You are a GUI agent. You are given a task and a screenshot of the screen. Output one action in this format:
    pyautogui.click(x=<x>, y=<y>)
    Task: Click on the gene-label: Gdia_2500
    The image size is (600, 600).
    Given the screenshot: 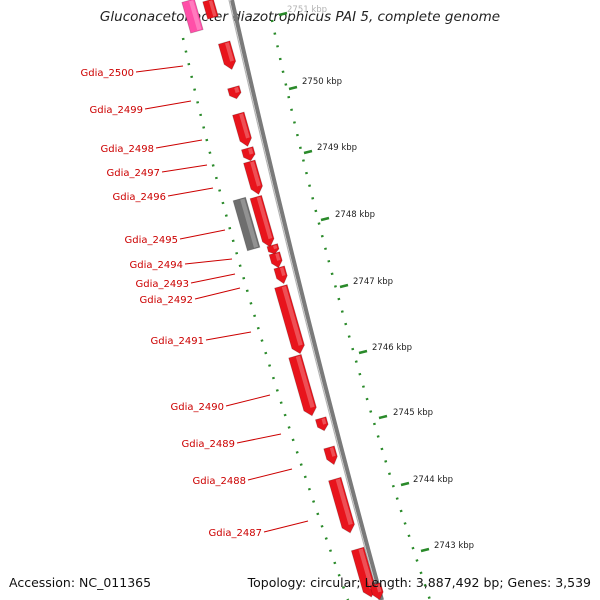 What is the action you would take?
    pyautogui.click(x=107, y=73)
    